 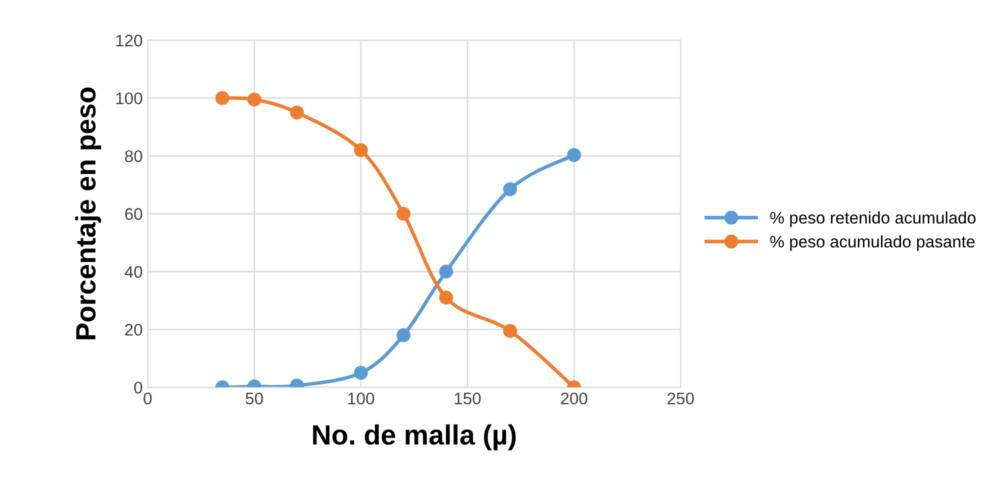 What do you see at coordinates (133, 330) in the screenshot?
I see `y-tick-label: 20` at bounding box center [133, 330].